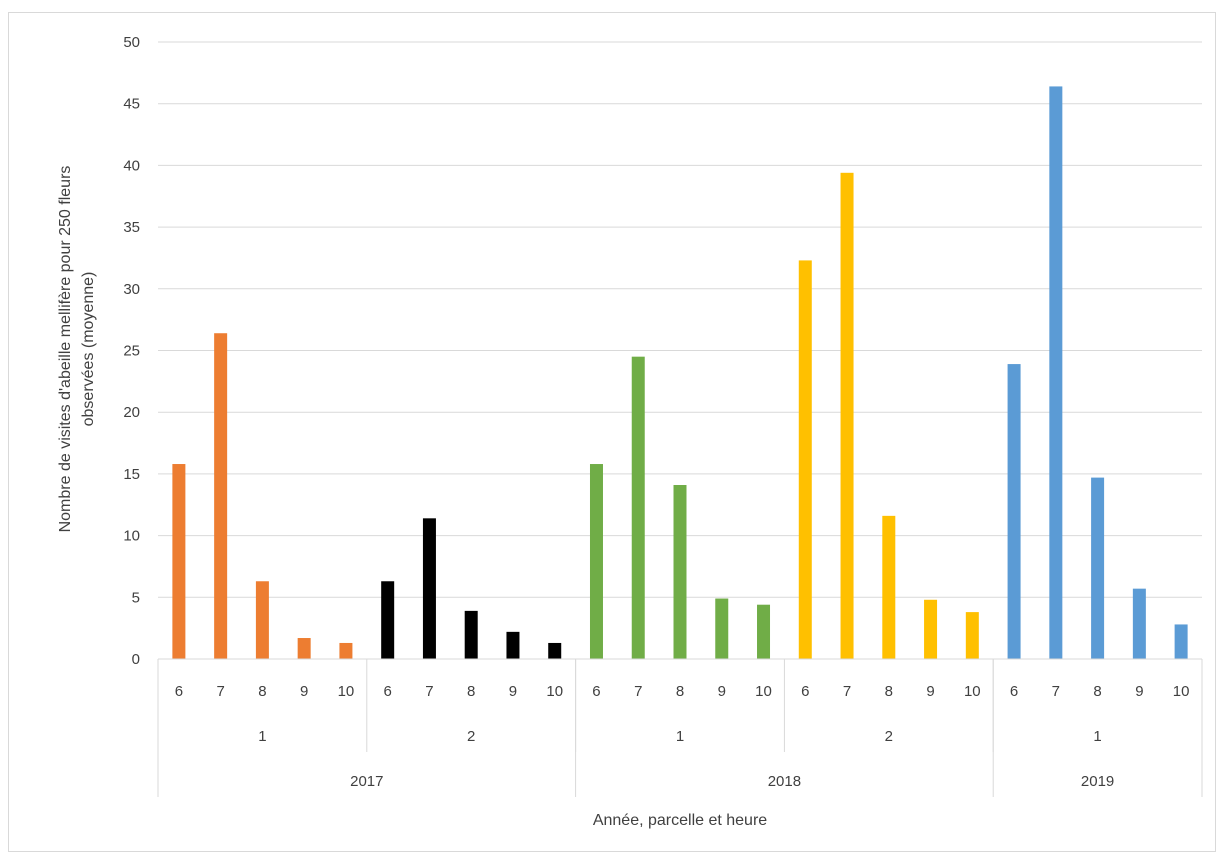 The height and width of the screenshot is (855, 1219). I want to click on y-tick-label: 25, so click(131, 351).